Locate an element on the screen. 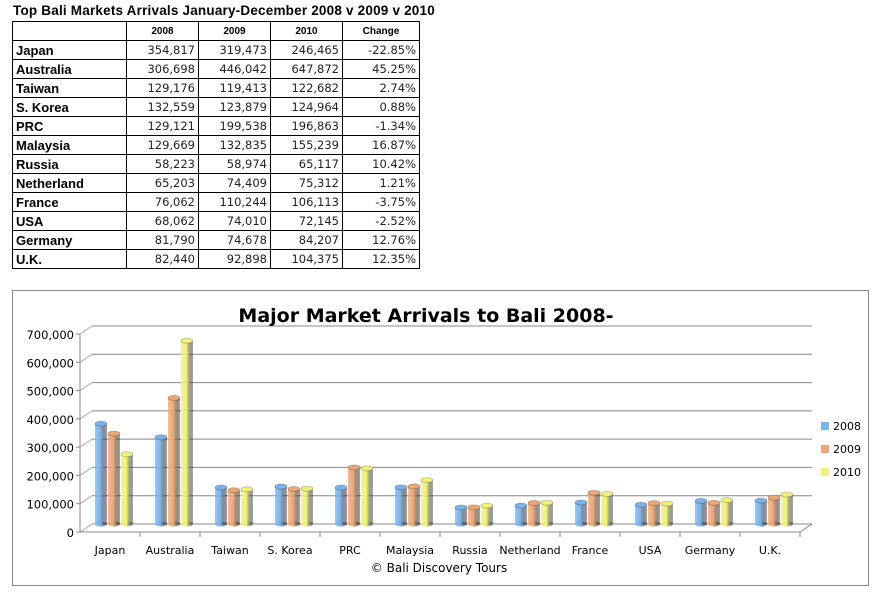  value-cell: 75,312 is located at coordinates (306, 183).